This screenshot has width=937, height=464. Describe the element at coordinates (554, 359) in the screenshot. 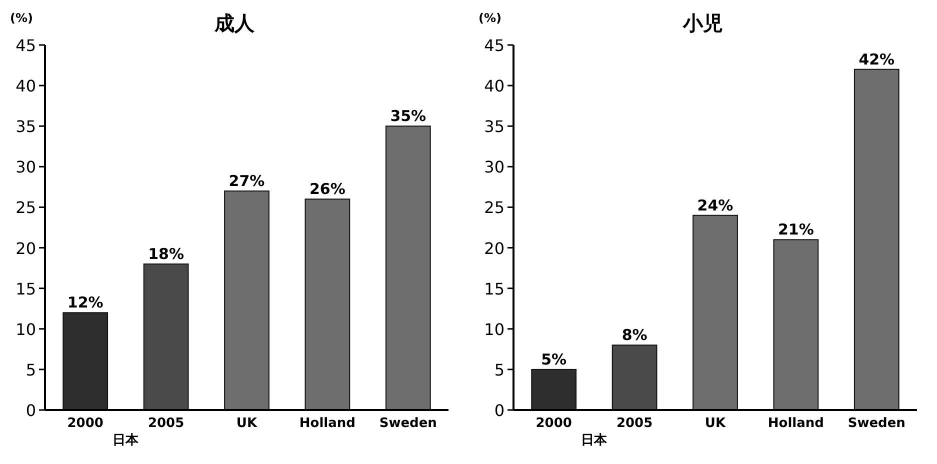

I see `data-label: 5%` at that location.